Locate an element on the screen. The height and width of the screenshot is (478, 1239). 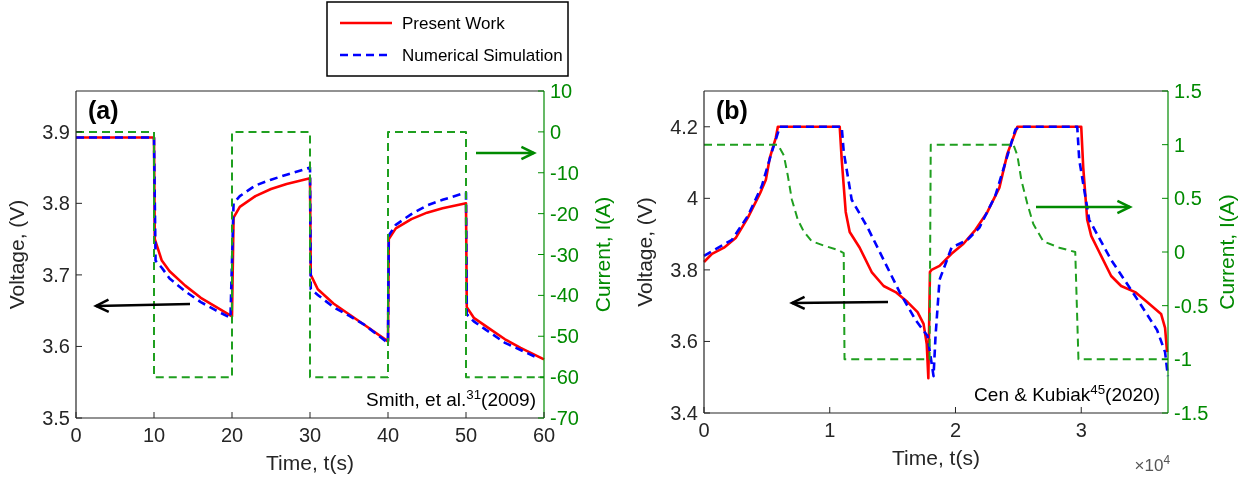
y2-tick-label: -50 is located at coordinates (564, 336).